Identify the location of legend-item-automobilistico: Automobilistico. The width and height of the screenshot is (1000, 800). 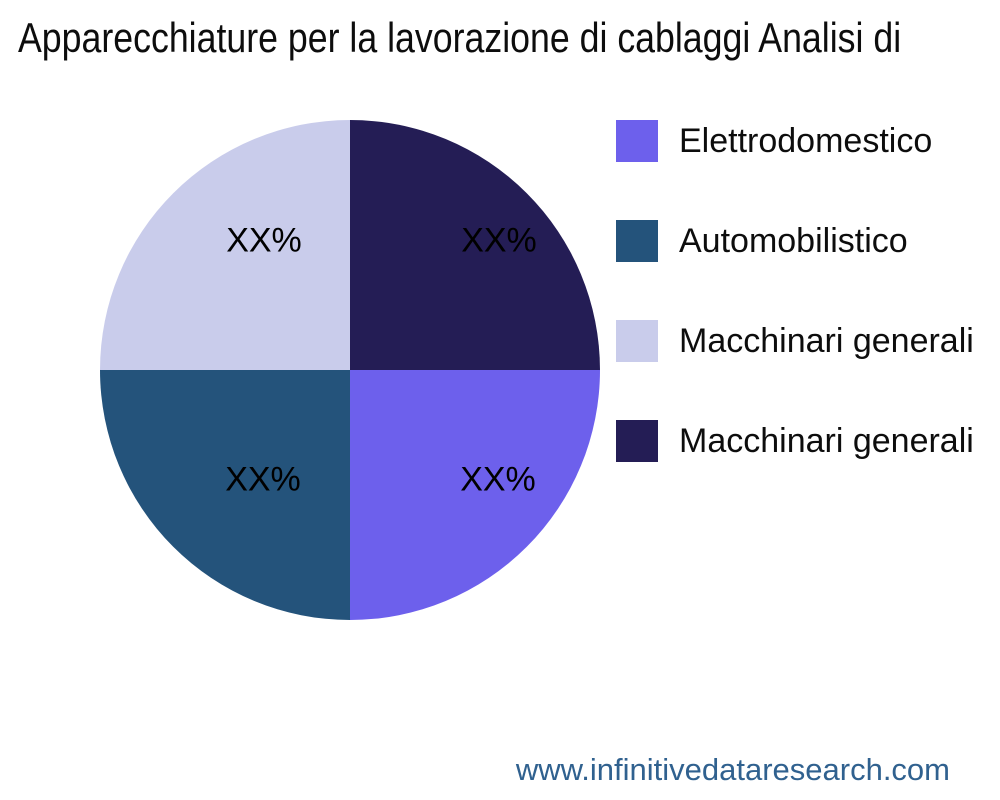
(795, 241).